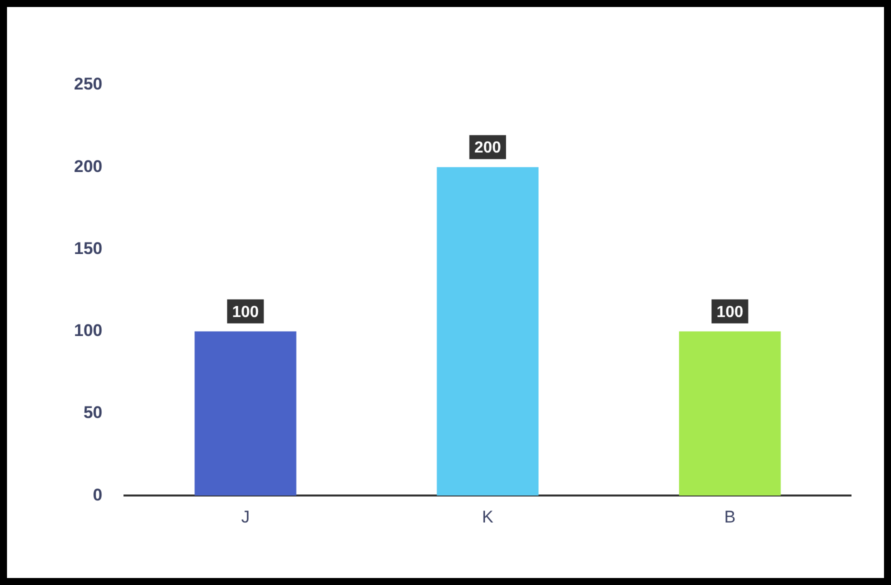 This screenshot has width=891, height=585. What do you see at coordinates (488, 148) in the screenshot?
I see `data-label: 200` at bounding box center [488, 148].